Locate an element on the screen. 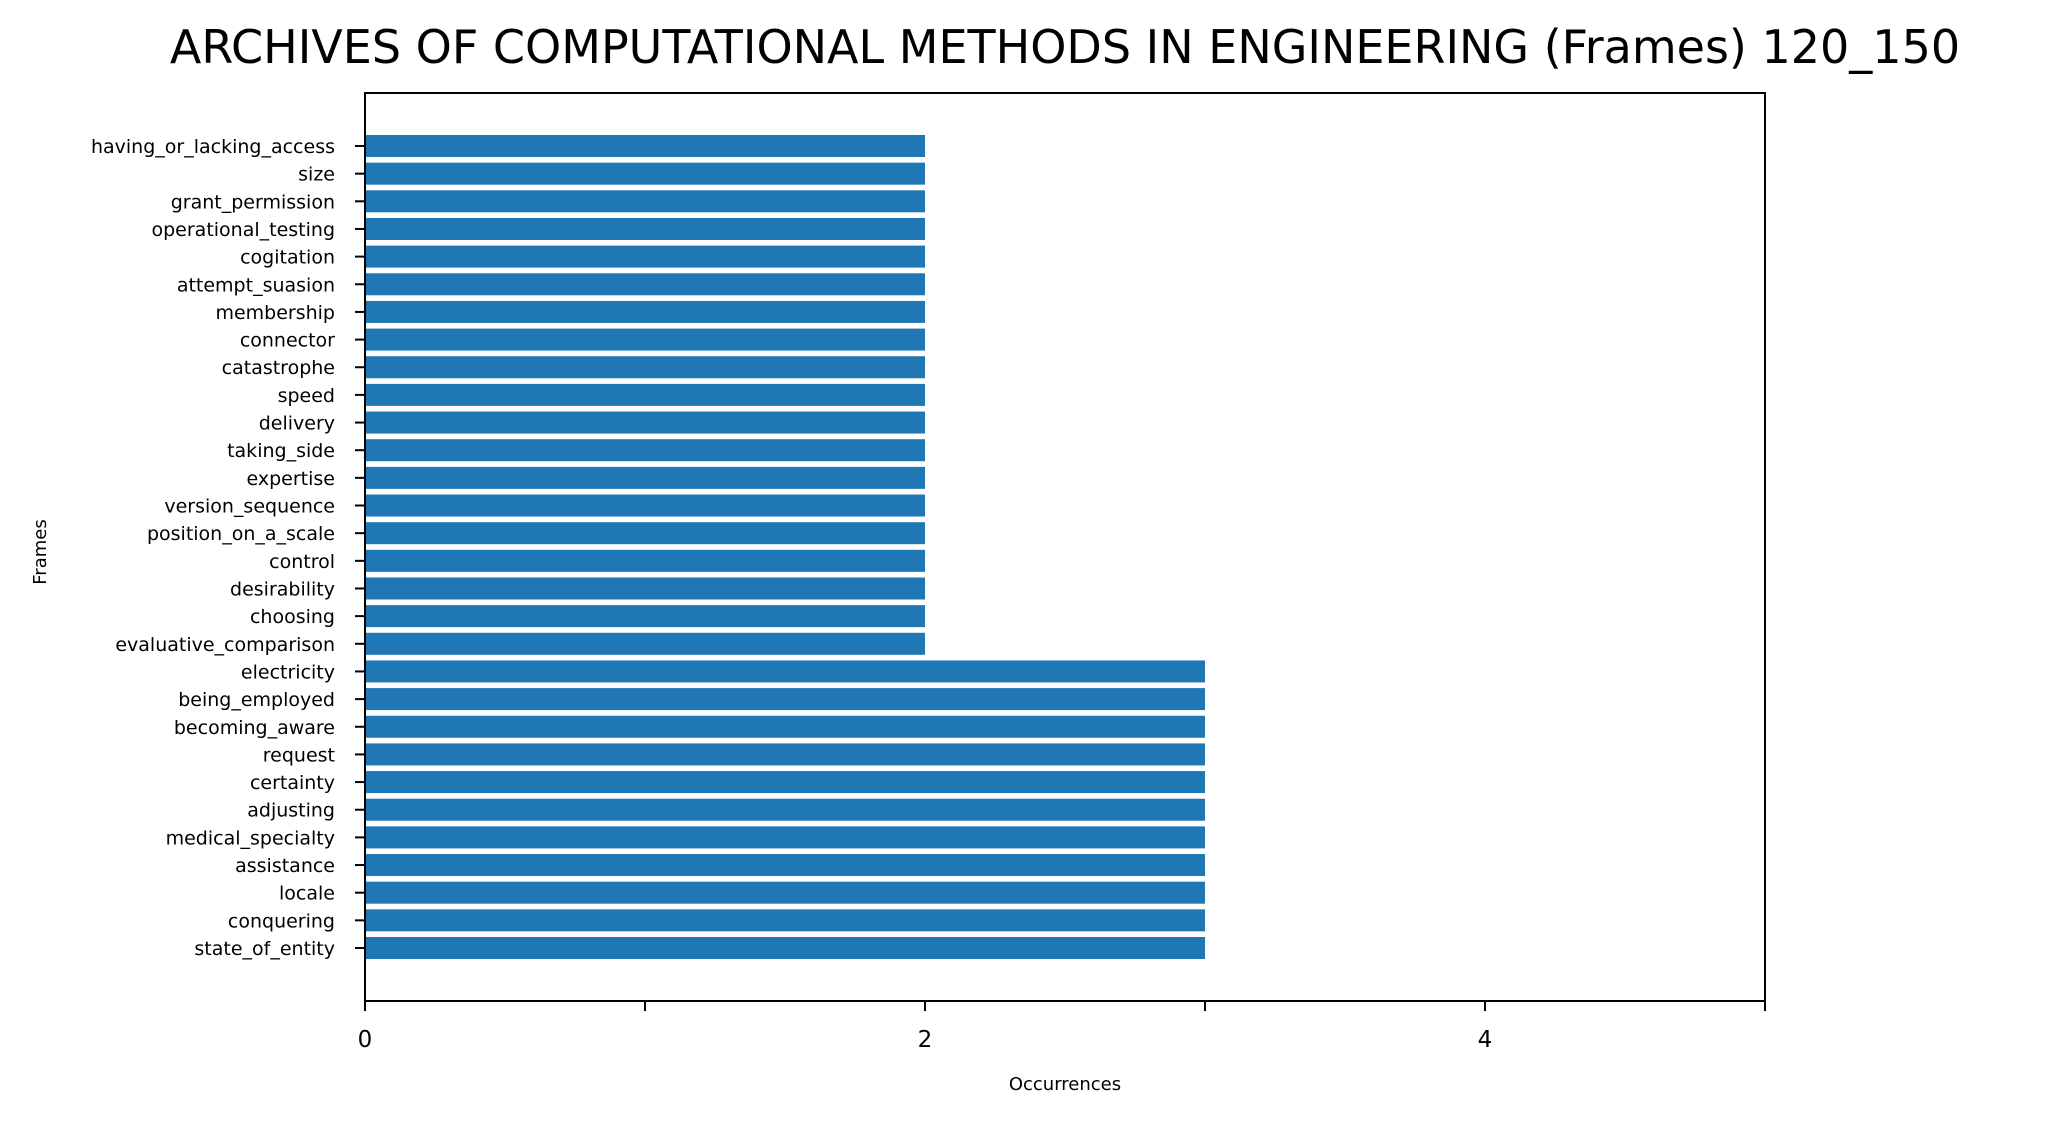  bar-conquering is located at coordinates (785, 920).